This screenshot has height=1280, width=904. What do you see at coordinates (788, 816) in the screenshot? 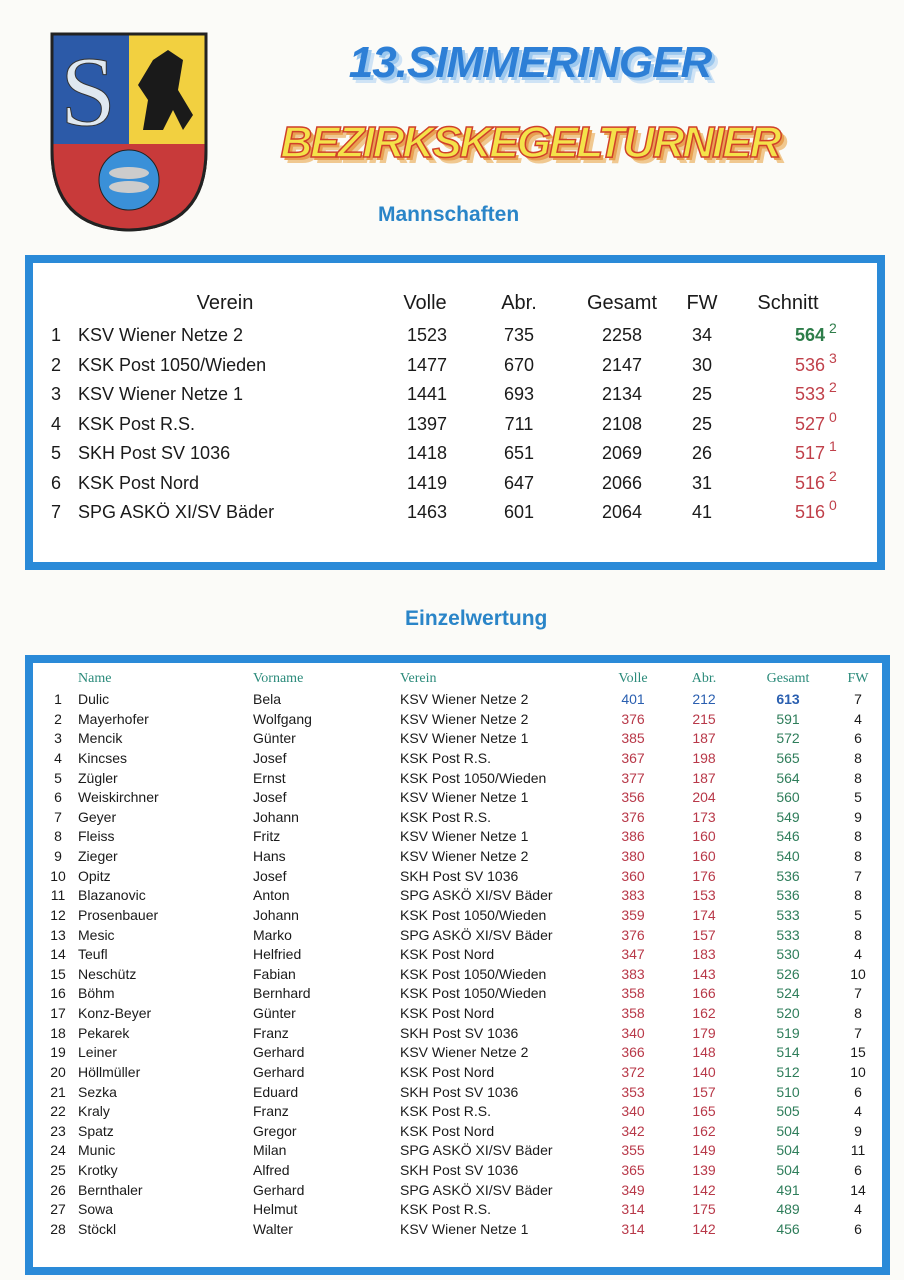
I see `cell: 549` at bounding box center [788, 816].